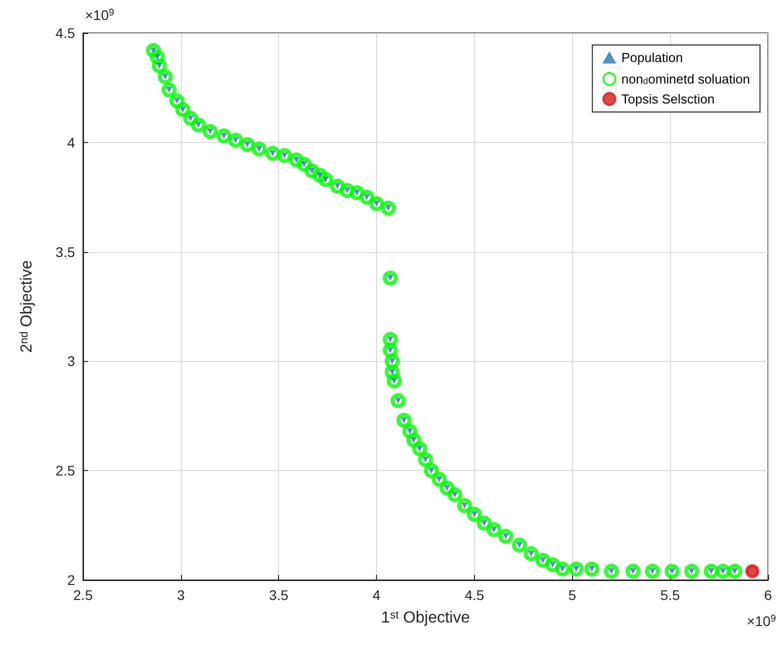  Describe the element at coordinates (180, 595) in the screenshot. I see `x-tick-label: 3` at that location.